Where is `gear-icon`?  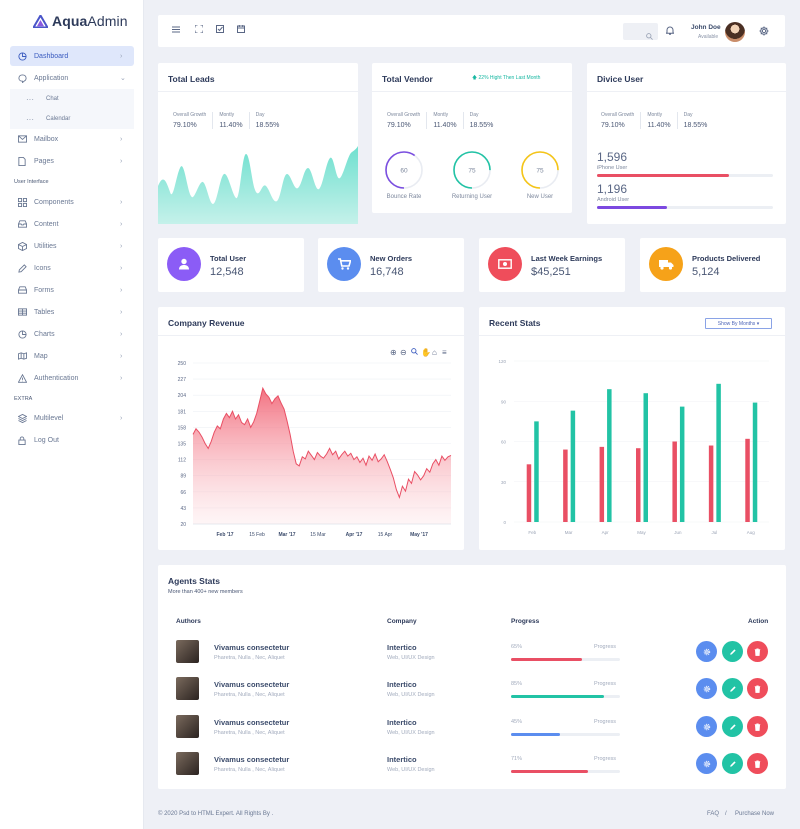
gear-icon is located at coordinates (764, 33).